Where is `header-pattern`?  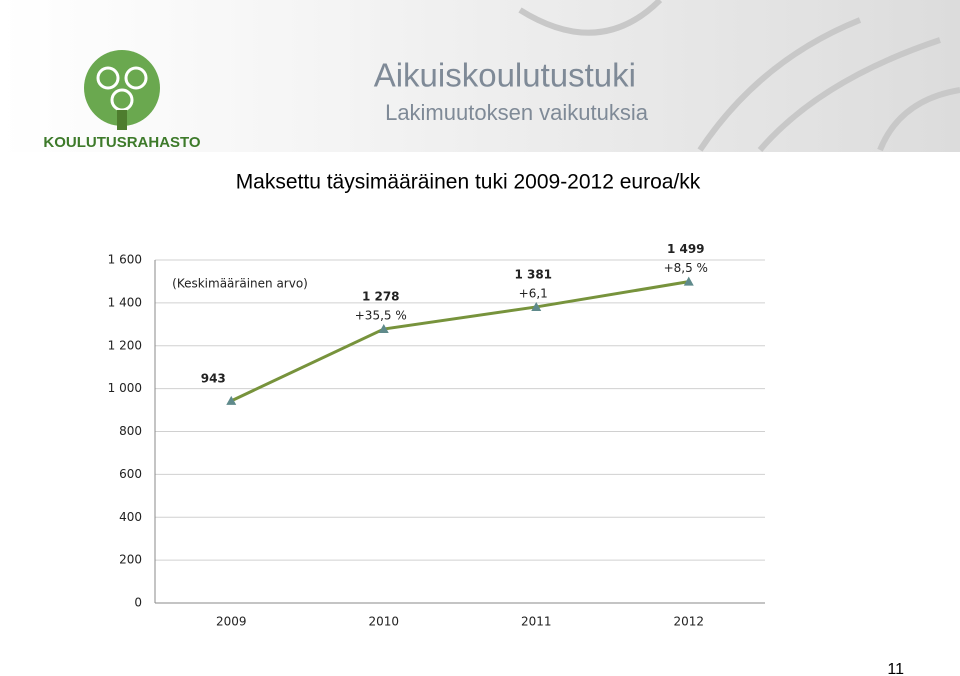
header-pattern is located at coordinates (739, 76).